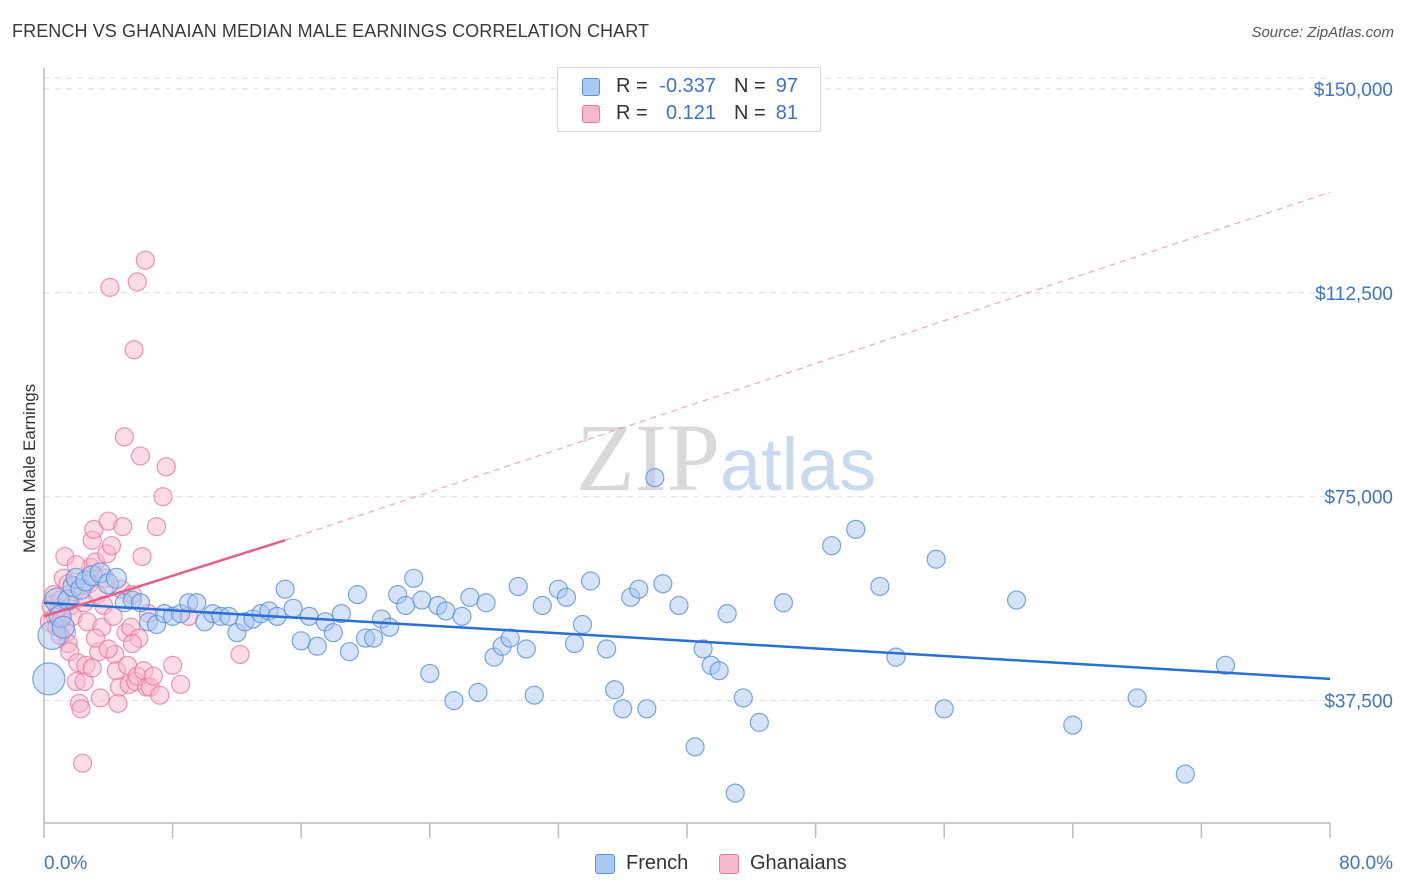  What do you see at coordinates (657, 863) in the screenshot?
I see `legend-label-french: French` at bounding box center [657, 863].